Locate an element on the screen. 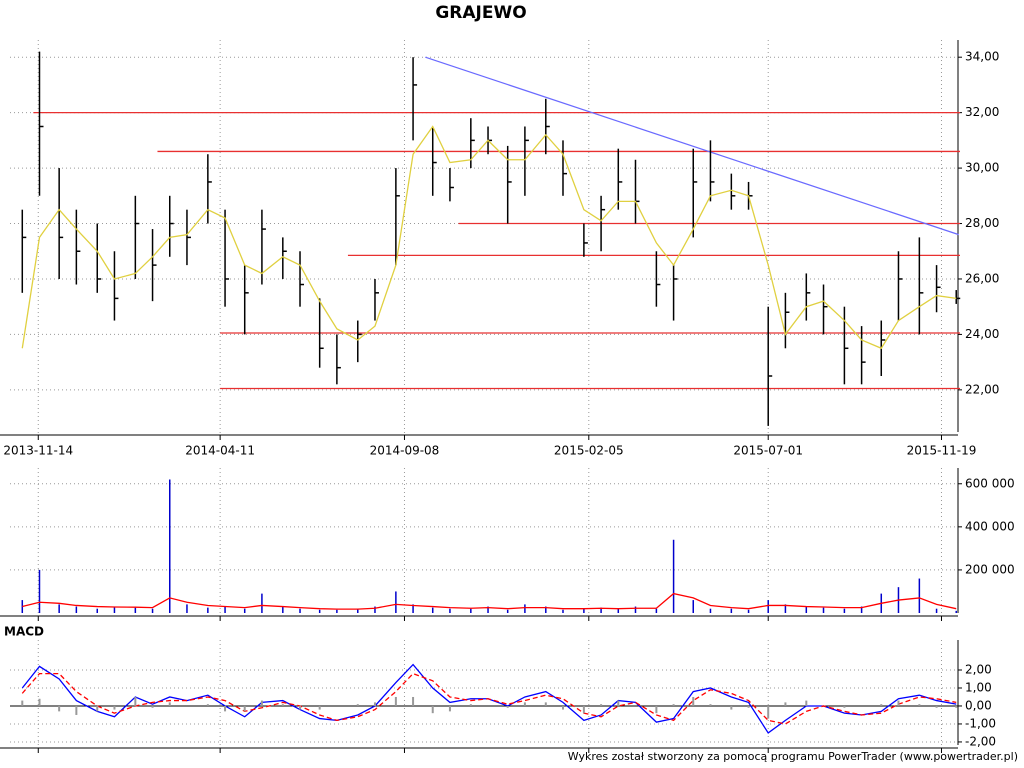 This screenshot has width=1024, height=768. y-tick-label: 0,00 is located at coordinates (978, 705).